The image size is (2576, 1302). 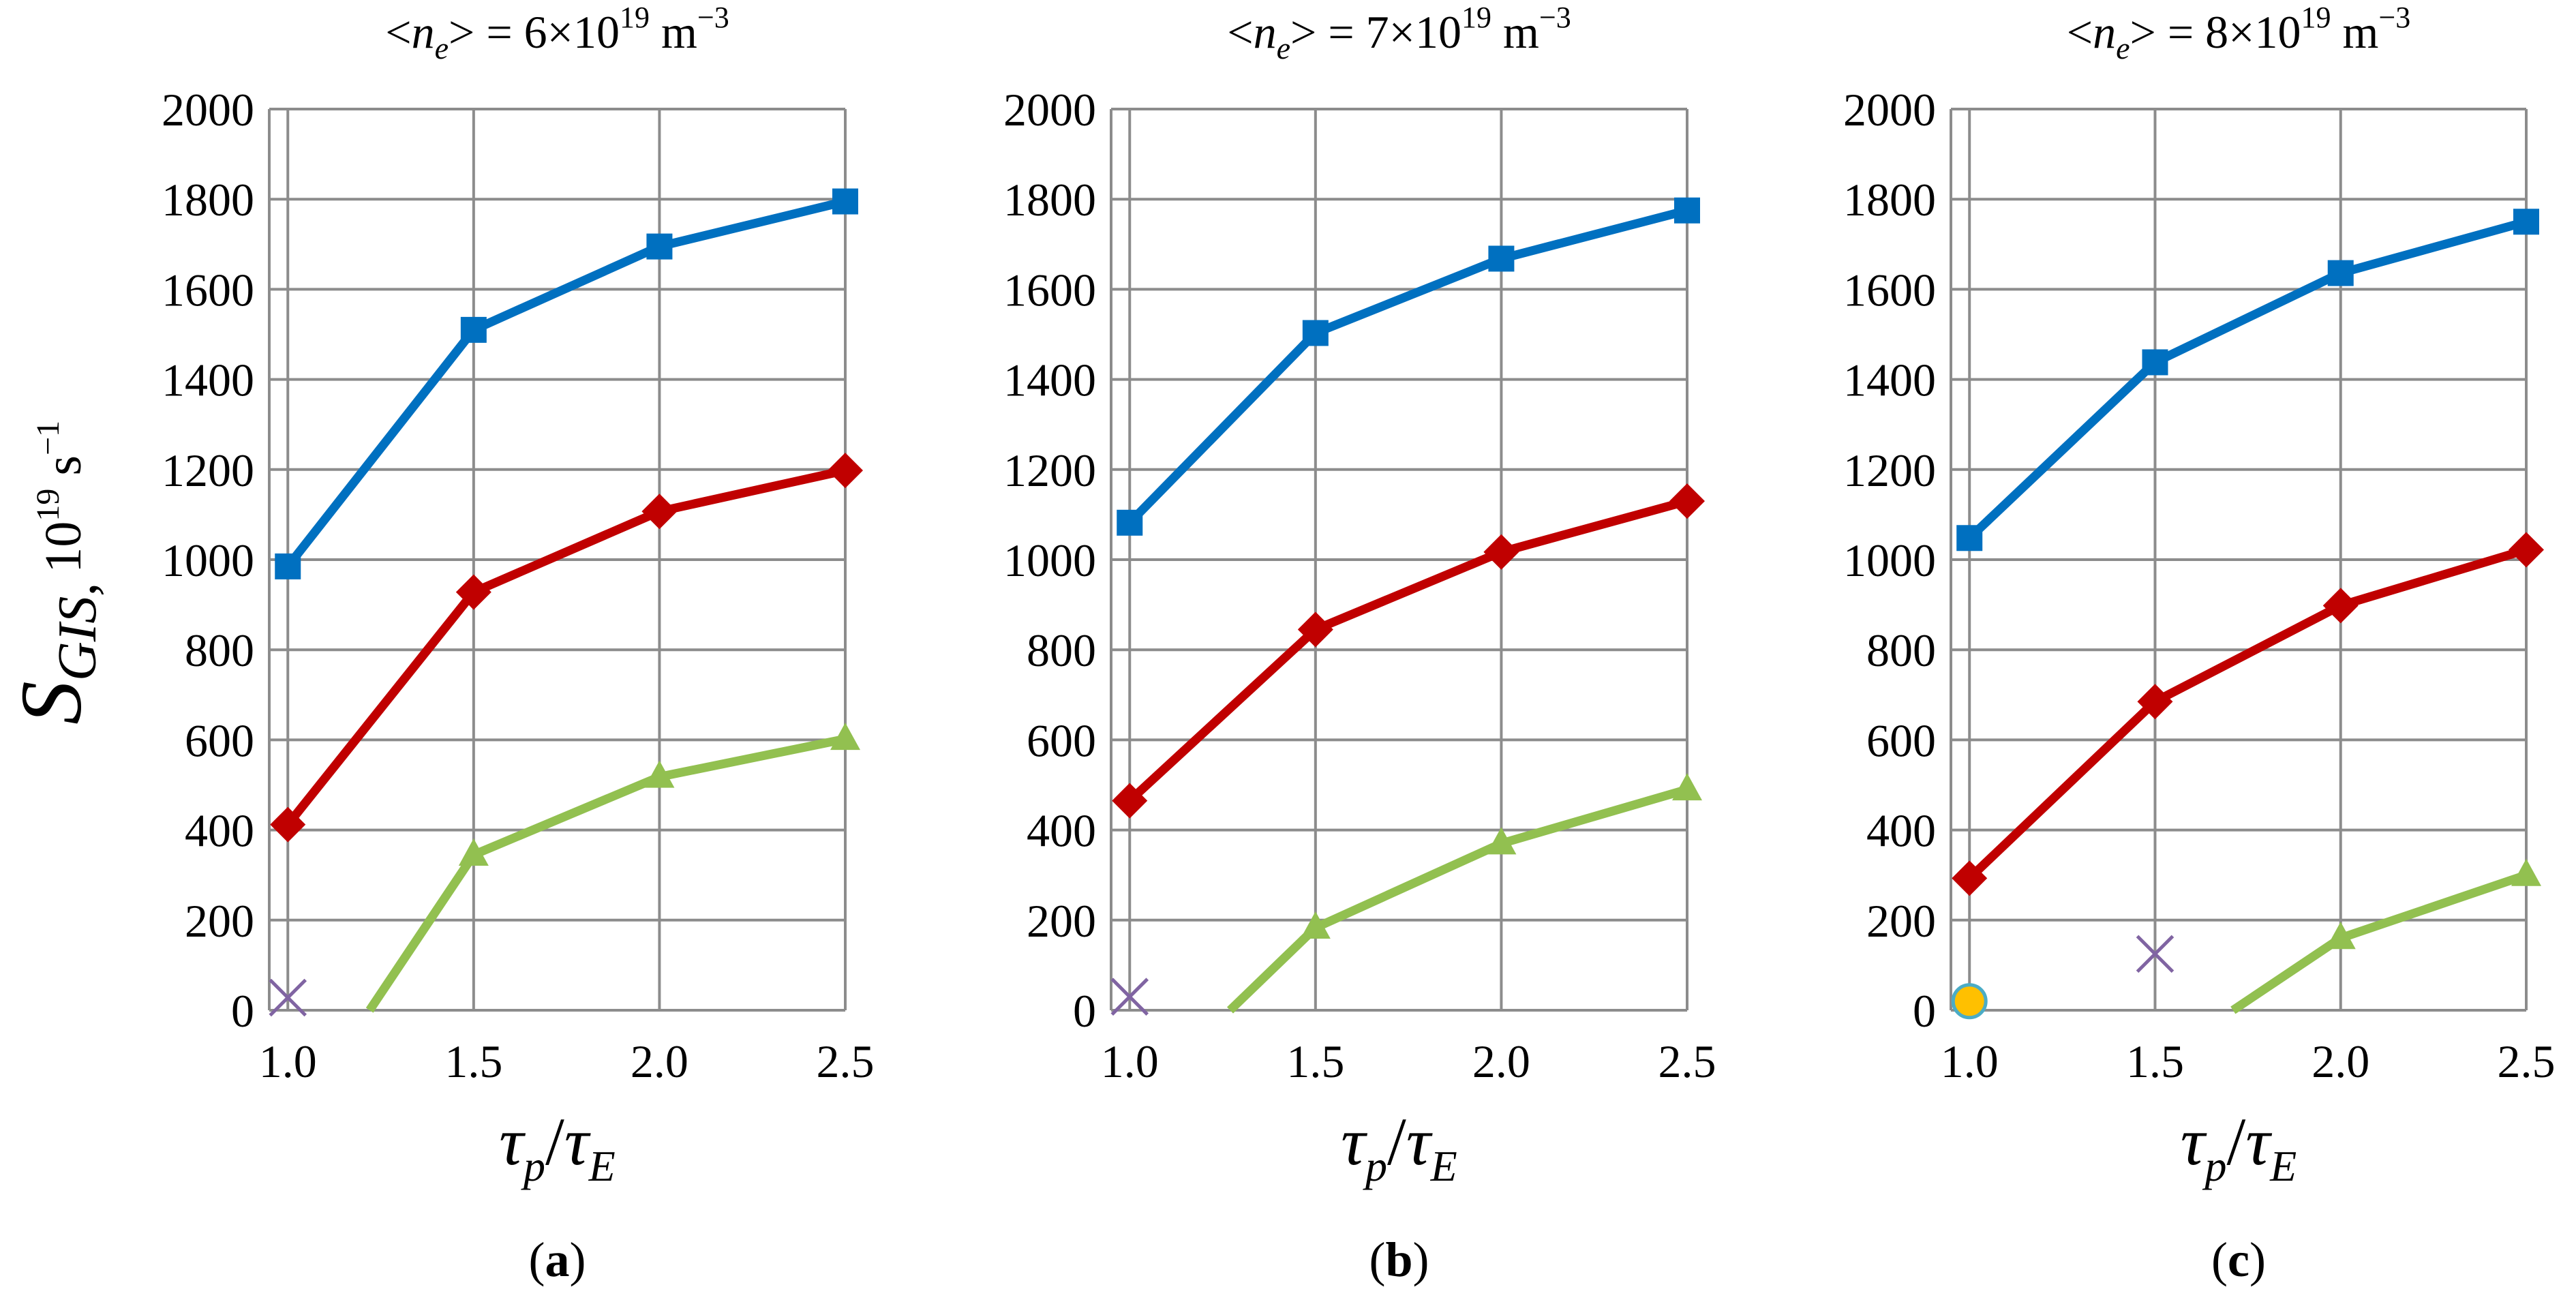 I want to click on svg-text:SGIS,1019 s−1: SGIS, 1019 s−1, so click(x=56, y=573).